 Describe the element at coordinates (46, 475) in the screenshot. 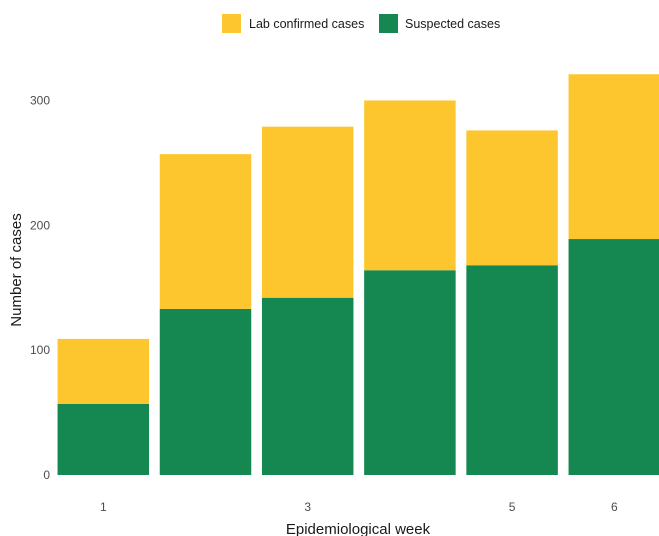

I see `y-tick-label-0: 0` at that location.